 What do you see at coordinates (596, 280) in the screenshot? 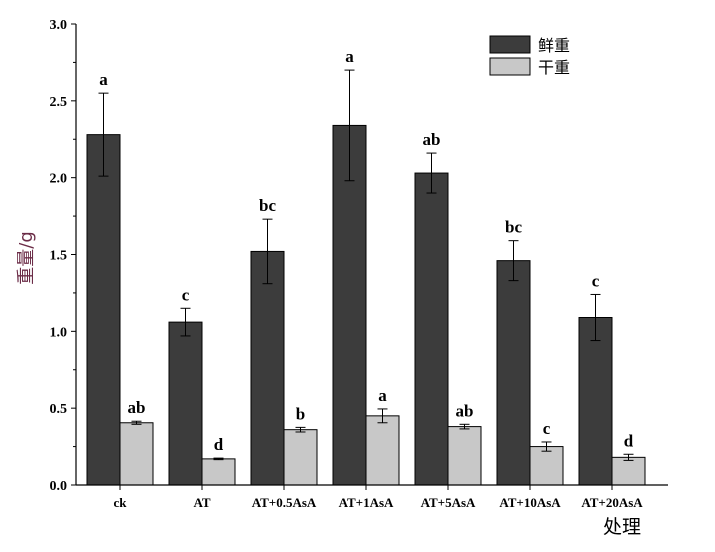
I see `sig-letter-fresh-6: c` at bounding box center [596, 280].